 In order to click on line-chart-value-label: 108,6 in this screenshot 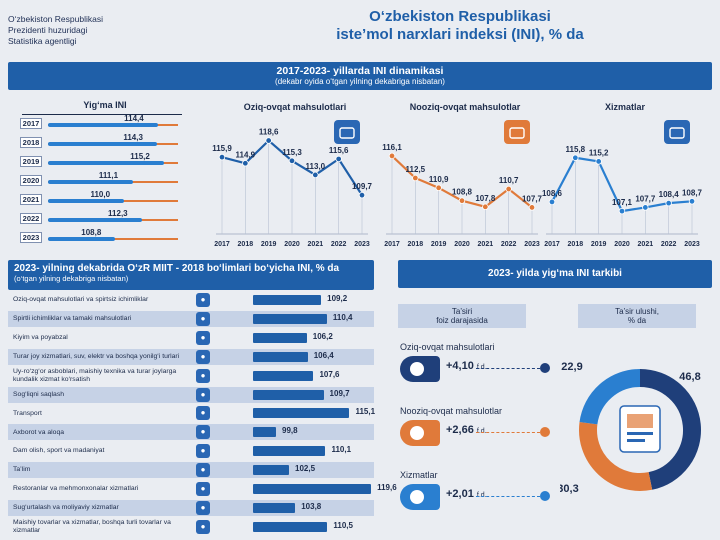, I will do `click(552, 193)`.